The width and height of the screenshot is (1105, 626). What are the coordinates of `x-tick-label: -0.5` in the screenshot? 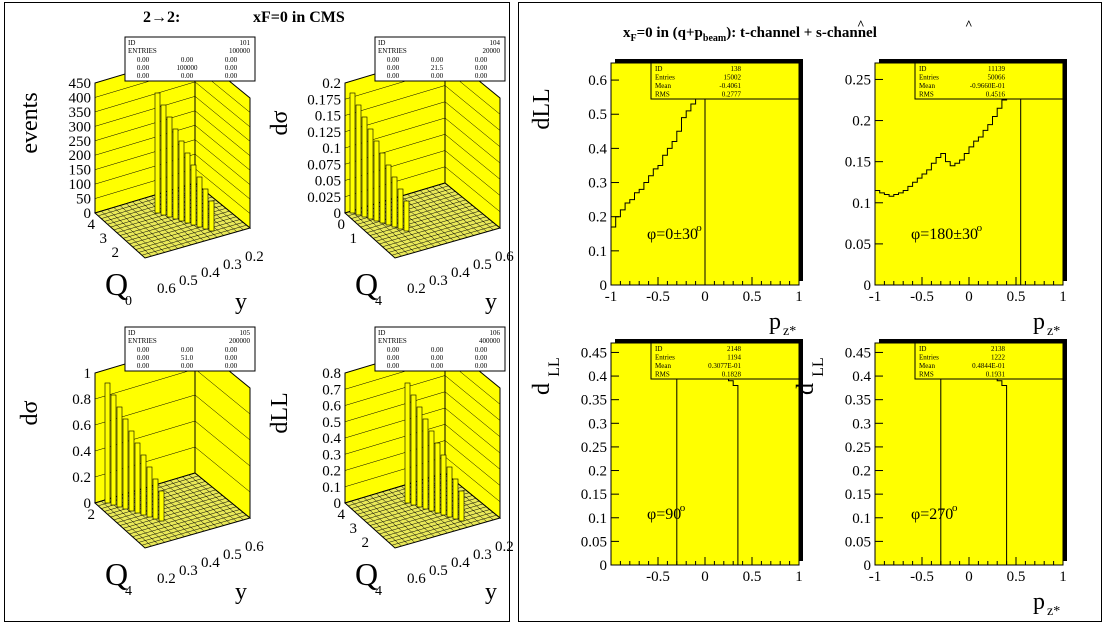 It's located at (658, 297).